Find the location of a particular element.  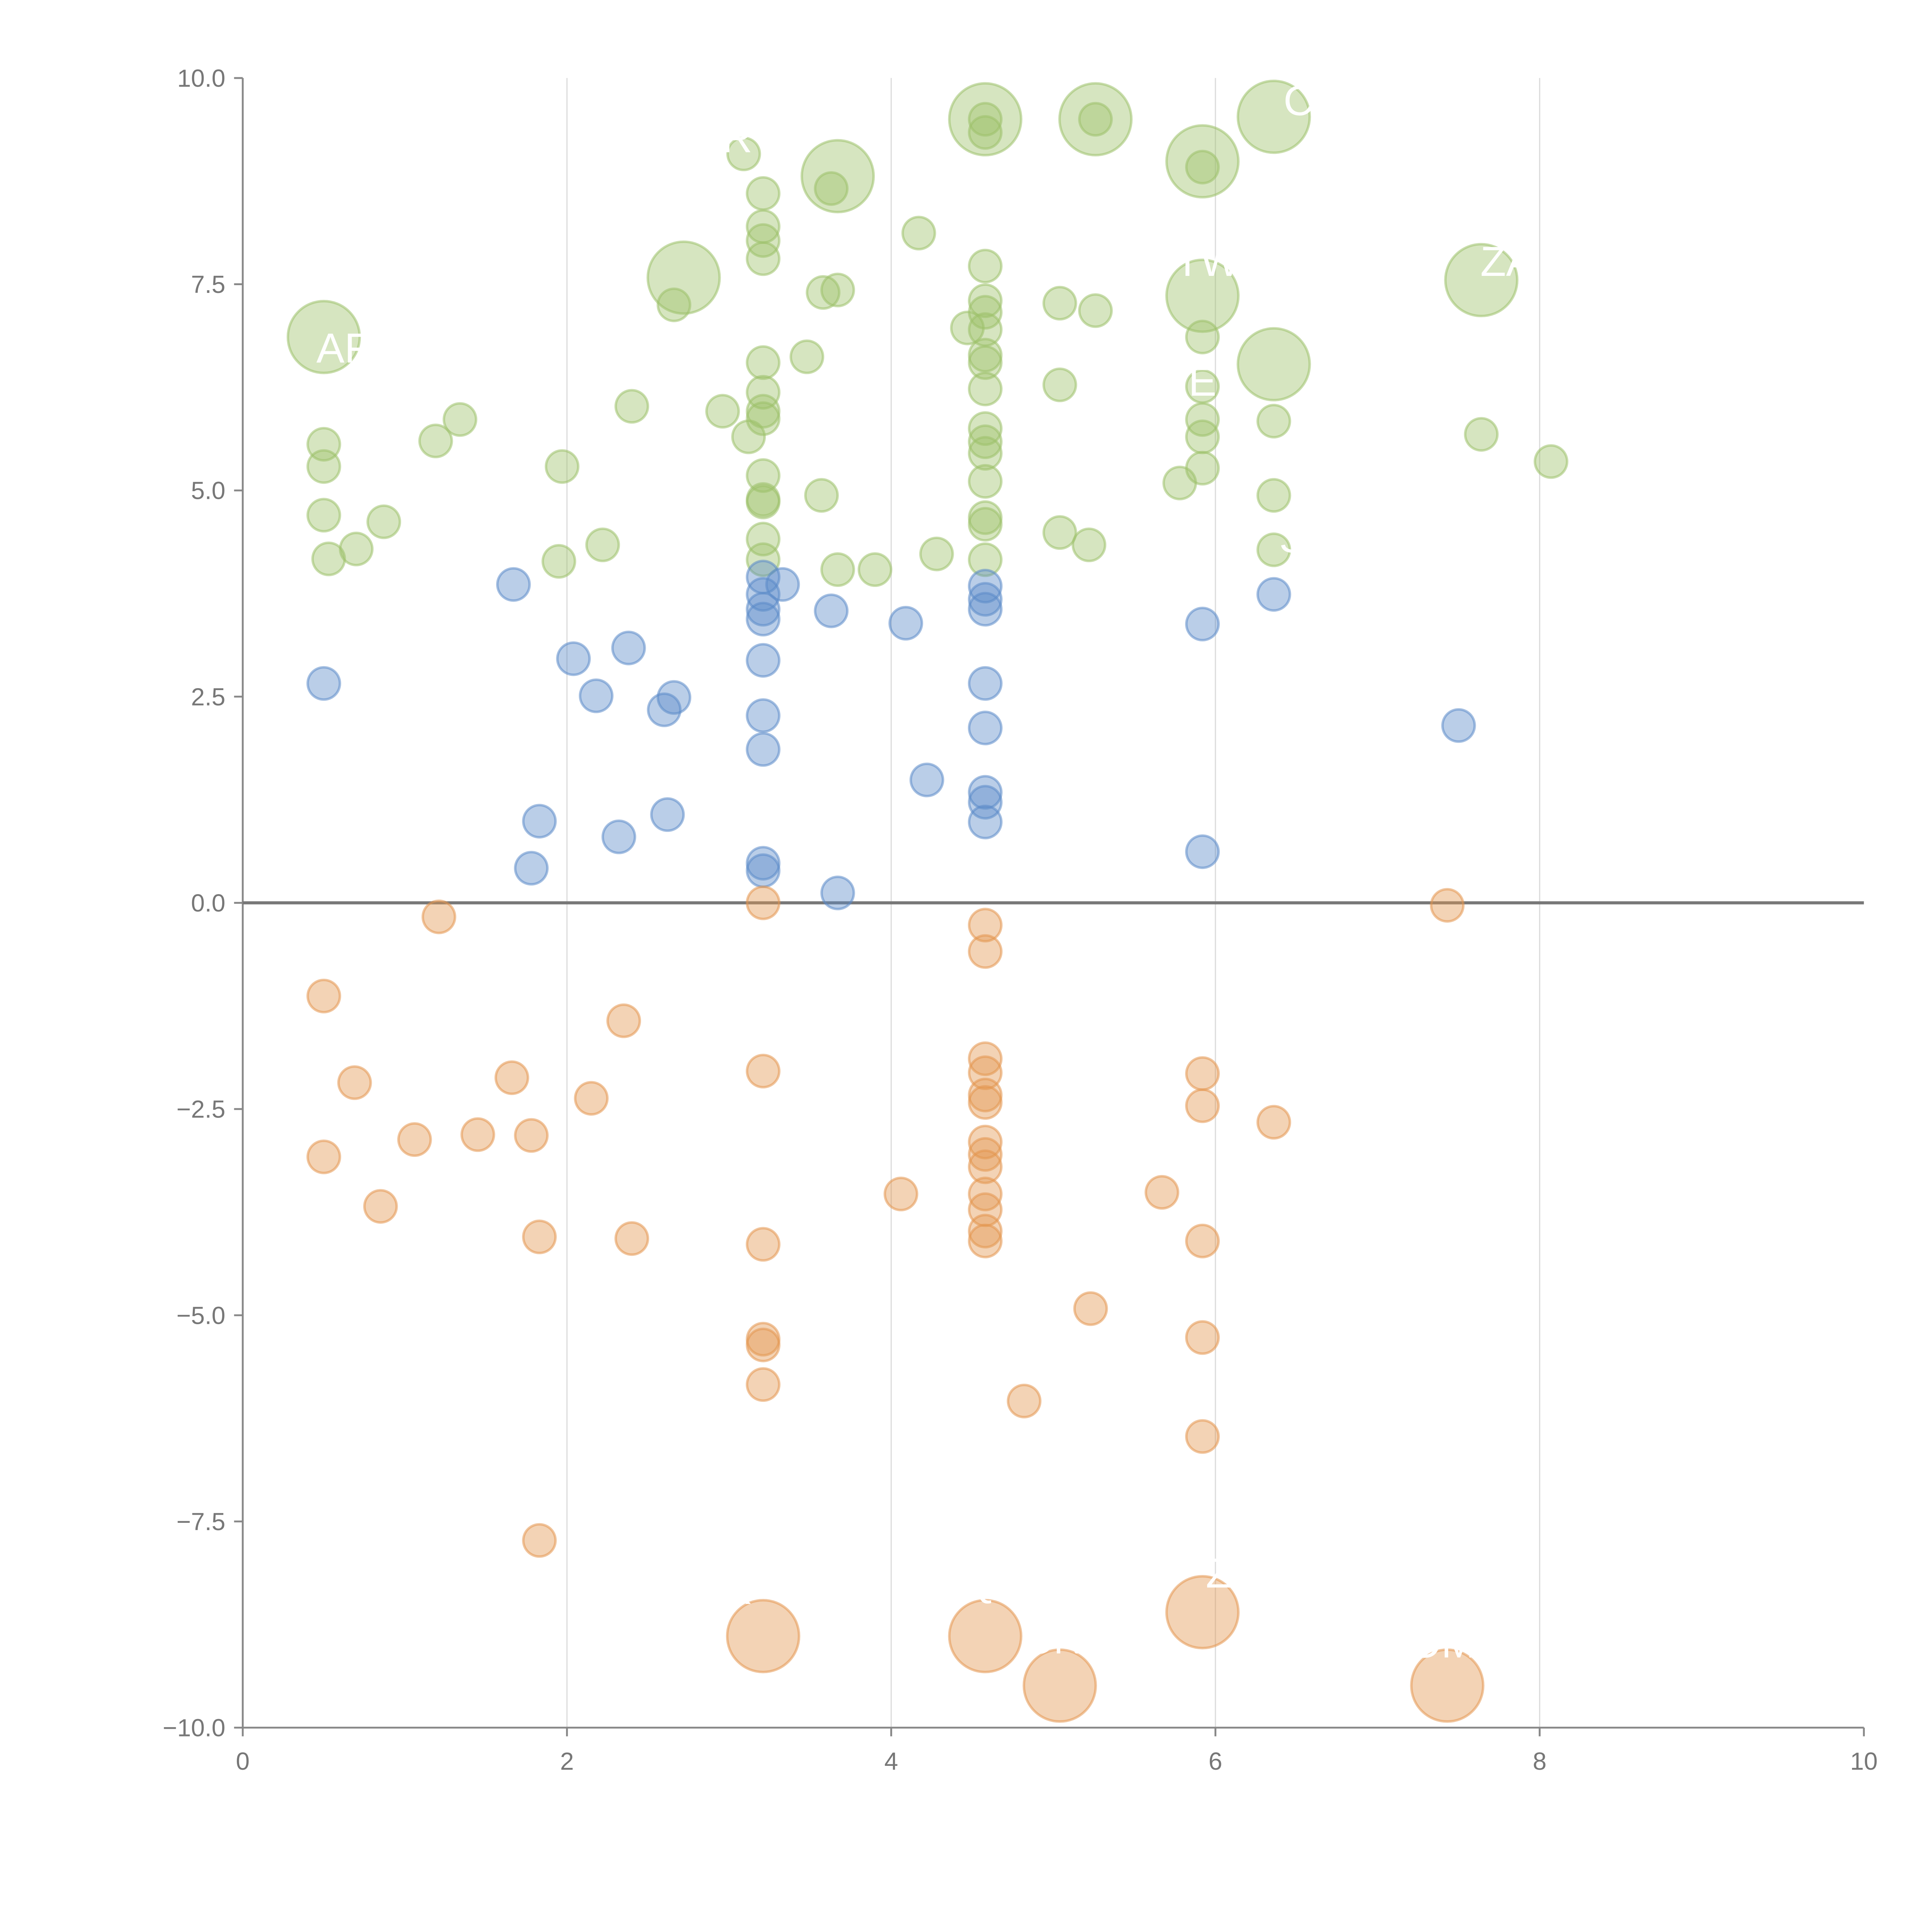

y-tick-label: 2.5 is located at coordinates (208, 697).